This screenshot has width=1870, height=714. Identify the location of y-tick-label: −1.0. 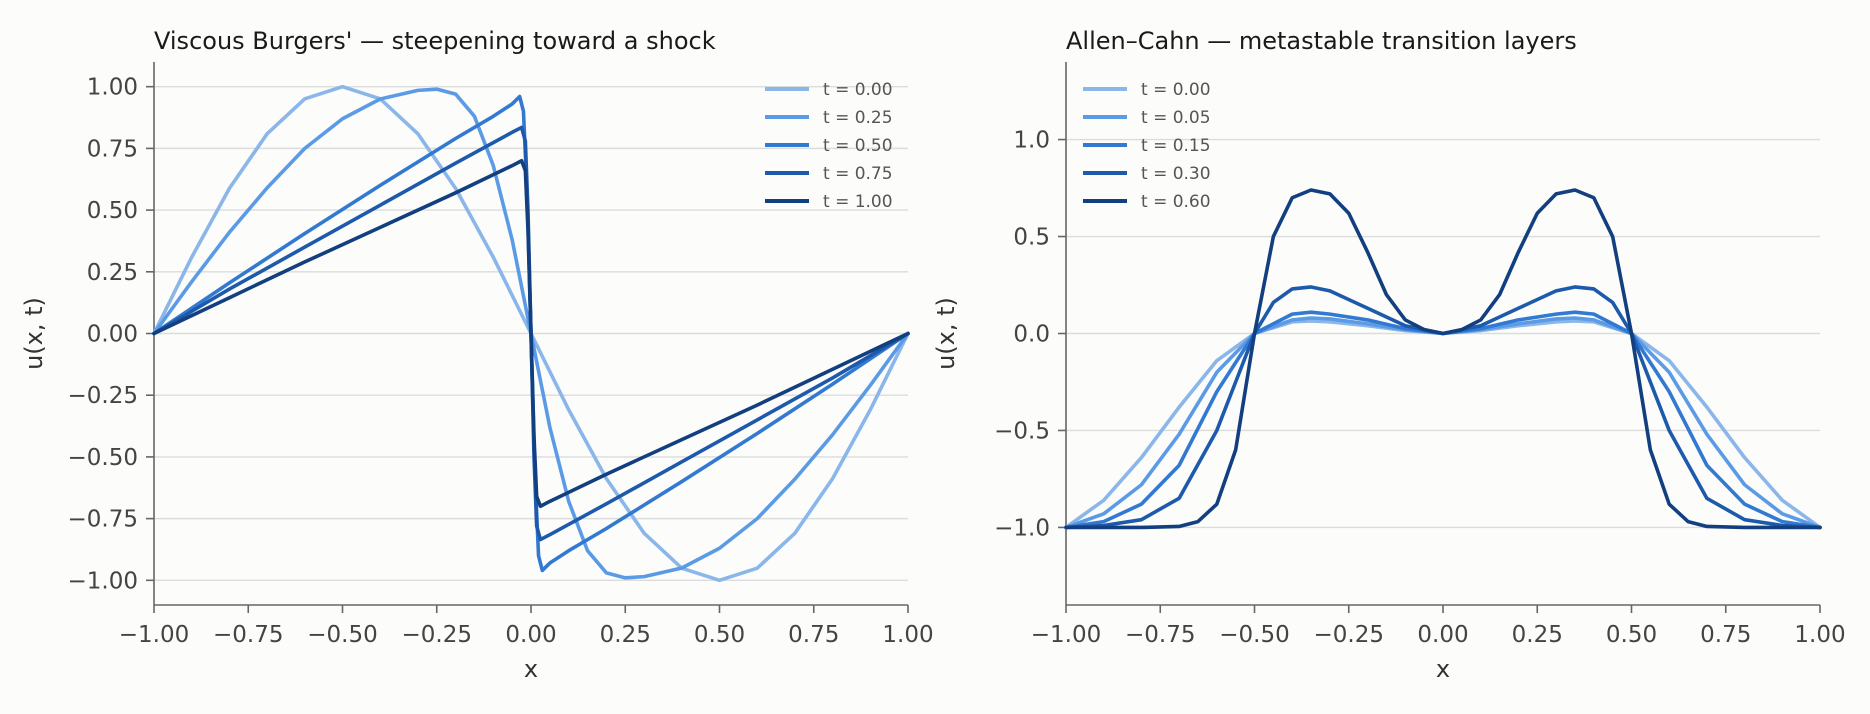
(1022, 528).